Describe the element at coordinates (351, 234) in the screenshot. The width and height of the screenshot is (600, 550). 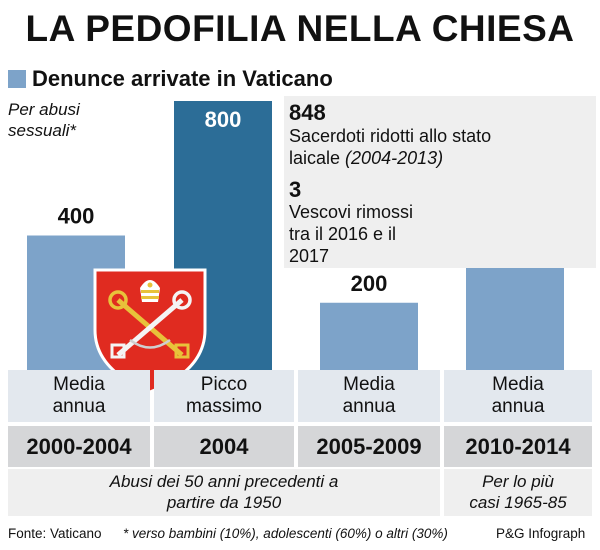
I see `bishops-text: Vescovi rimossi tra il 2016 e il 2017` at that location.